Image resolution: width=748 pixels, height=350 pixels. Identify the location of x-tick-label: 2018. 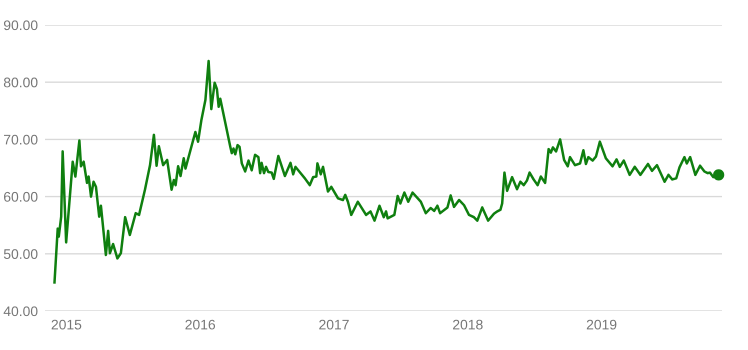
(468, 325).